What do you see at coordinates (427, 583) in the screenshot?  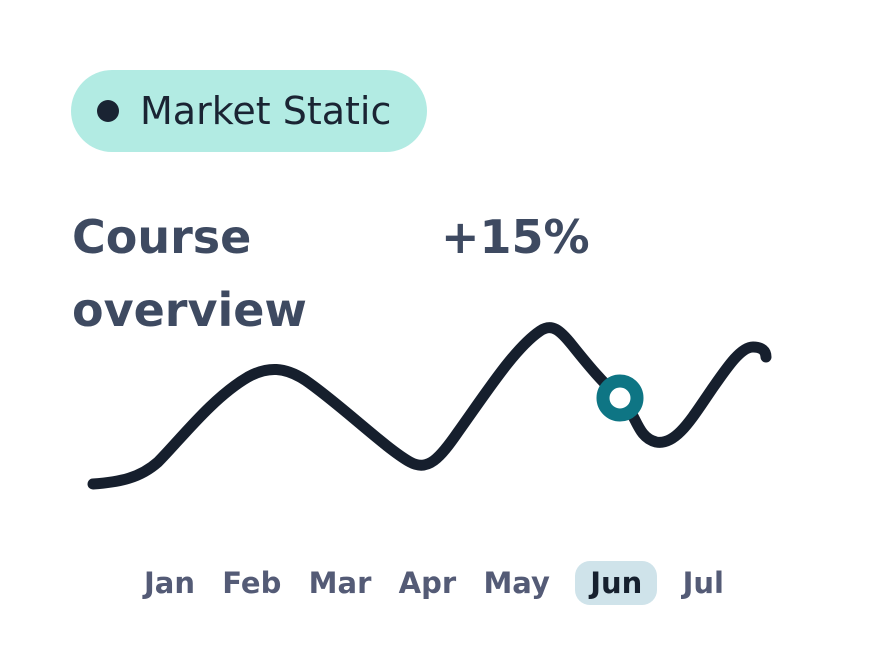 I see `month-label-apr: Apr` at bounding box center [427, 583].